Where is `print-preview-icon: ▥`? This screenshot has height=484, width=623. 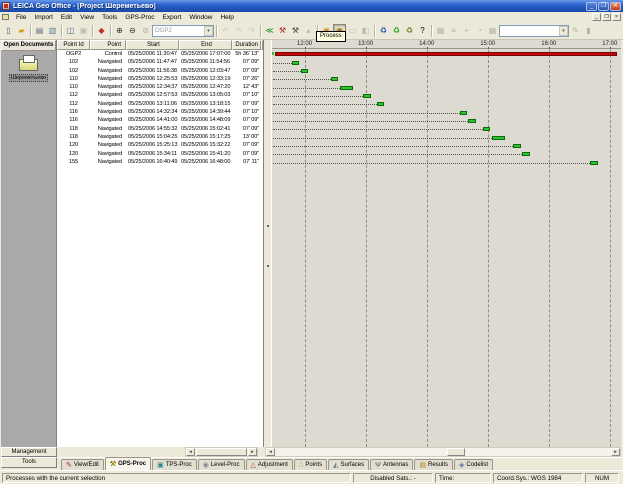 print-preview-icon: ▥ is located at coordinates (52, 30).